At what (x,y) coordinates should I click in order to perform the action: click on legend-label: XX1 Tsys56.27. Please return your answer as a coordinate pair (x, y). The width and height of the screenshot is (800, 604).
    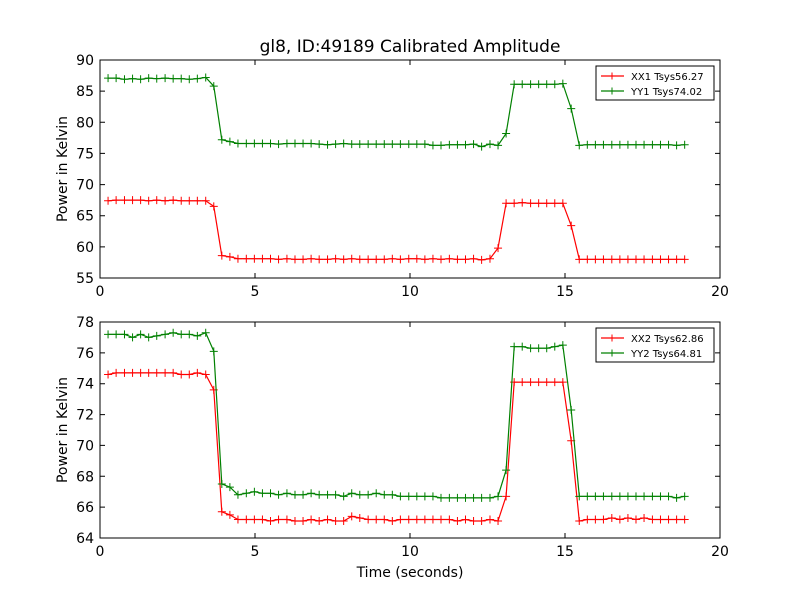
    Looking at the image, I should click on (667, 77).